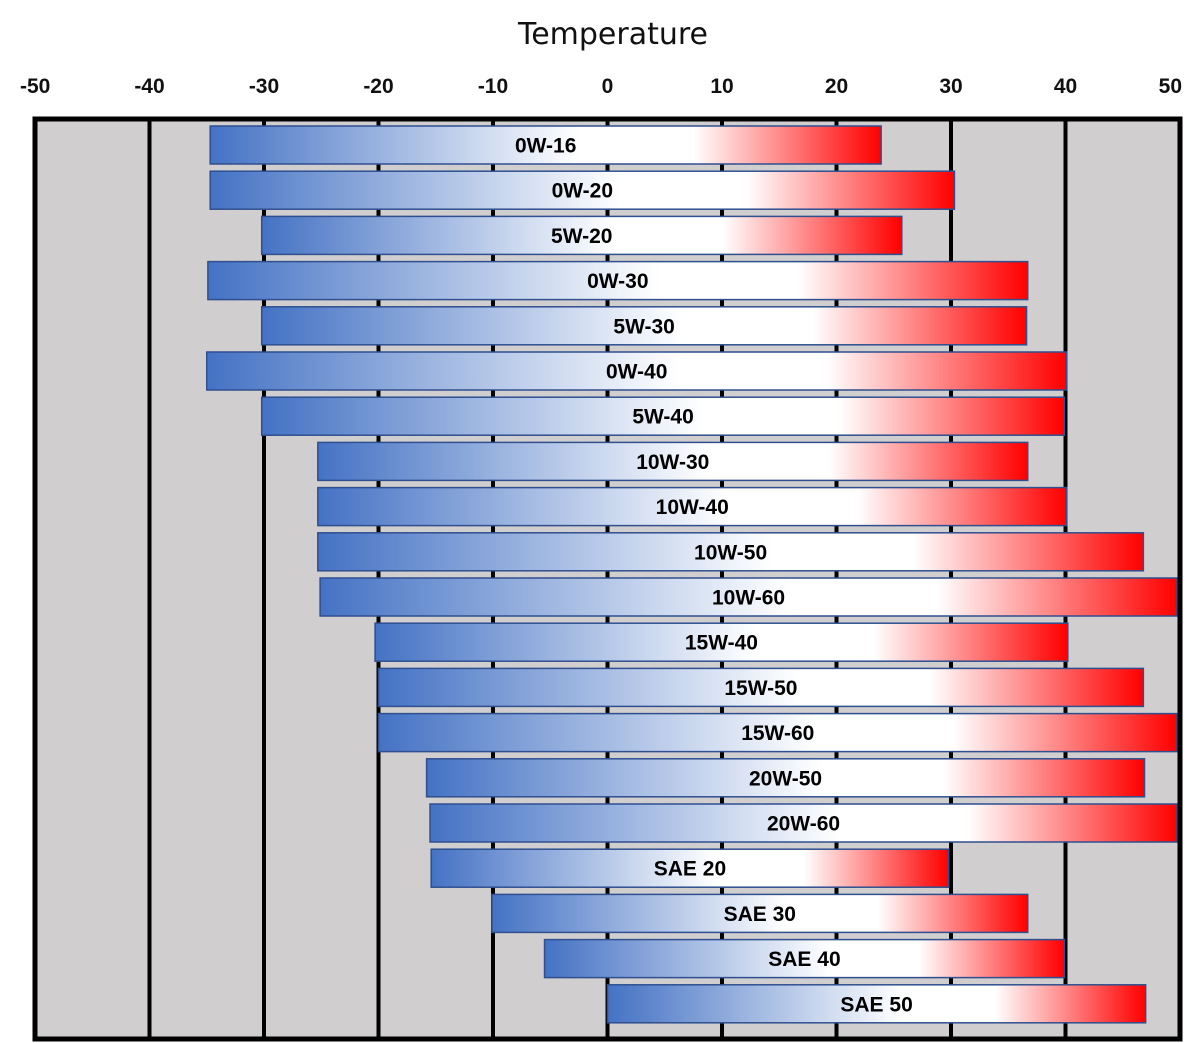 The width and height of the screenshot is (1200, 1043). I want to click on bar-group: SAE 20, so click(690, 868).